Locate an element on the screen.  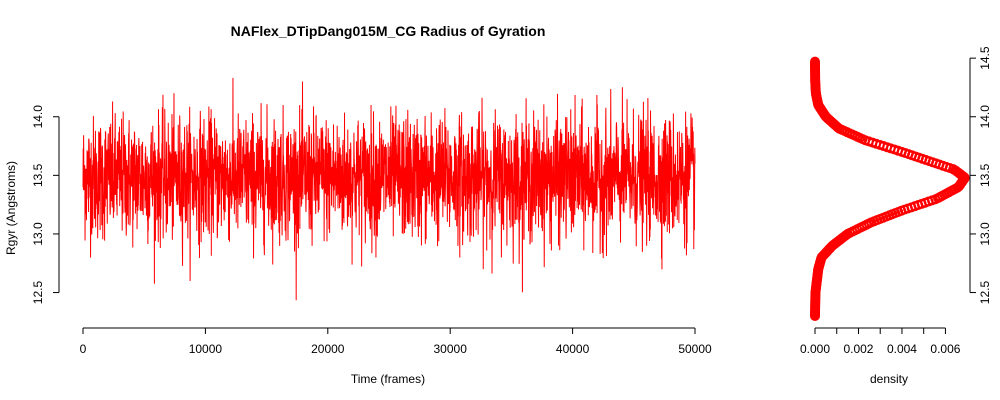
density-y-tick-label: 14.5 is located at coordinates (985, 58).